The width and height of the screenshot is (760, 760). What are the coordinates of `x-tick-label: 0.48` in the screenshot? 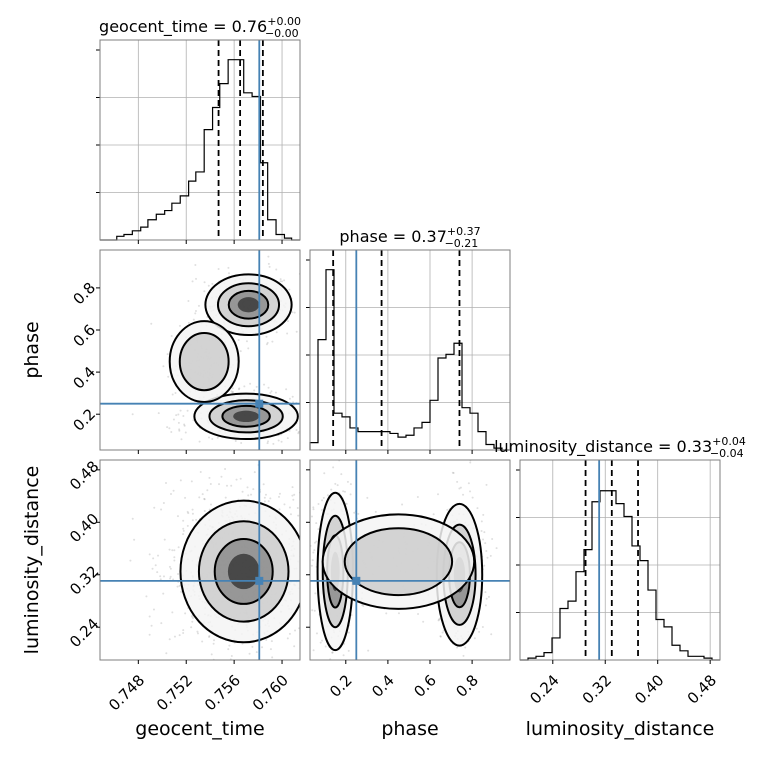 It's located at (702, 689).